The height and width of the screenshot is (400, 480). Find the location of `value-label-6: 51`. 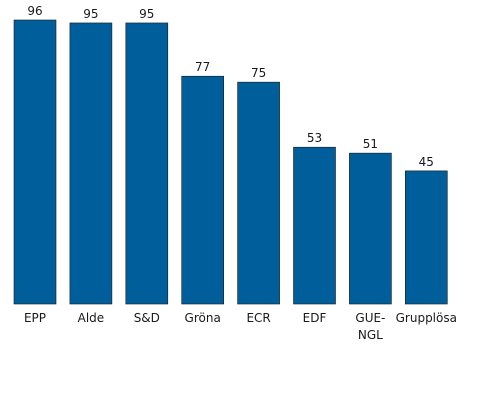

value-label-6: 51 is located at coordinates (370, 144).